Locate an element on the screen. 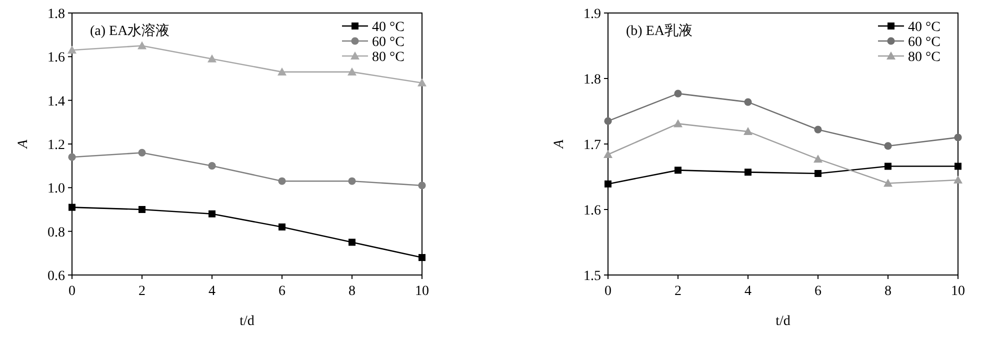  title: (a) EA水溶液 is located at coordinates (130, 31).